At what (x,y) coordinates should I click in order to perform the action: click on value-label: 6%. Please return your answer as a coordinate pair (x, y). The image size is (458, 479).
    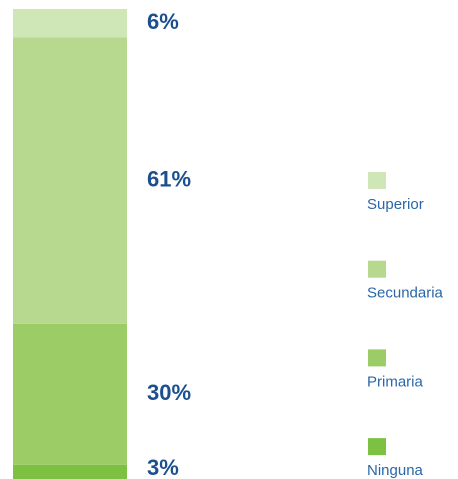
    Looking at the image, I should click on (163, 21).